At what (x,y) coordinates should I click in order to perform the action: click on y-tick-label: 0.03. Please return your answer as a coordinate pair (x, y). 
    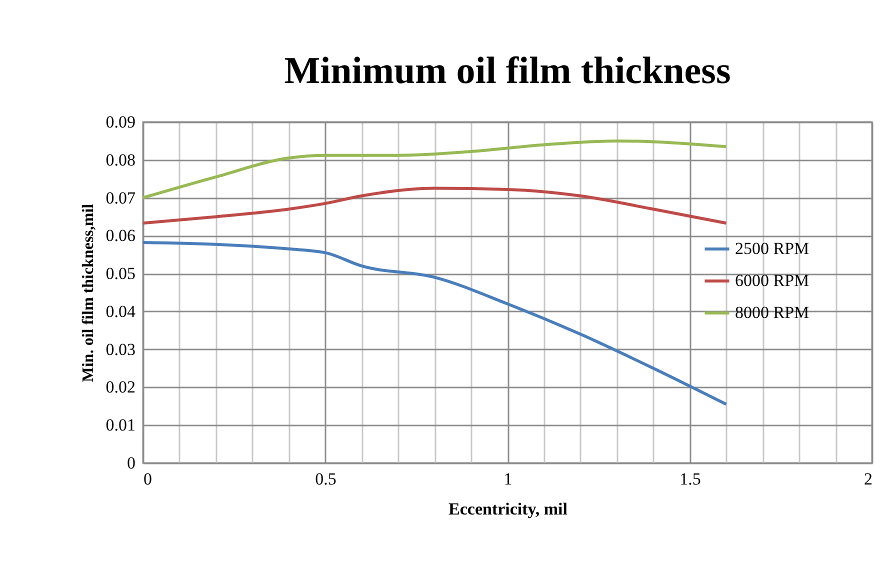
    Looking at the image, I should click on (121, 349).